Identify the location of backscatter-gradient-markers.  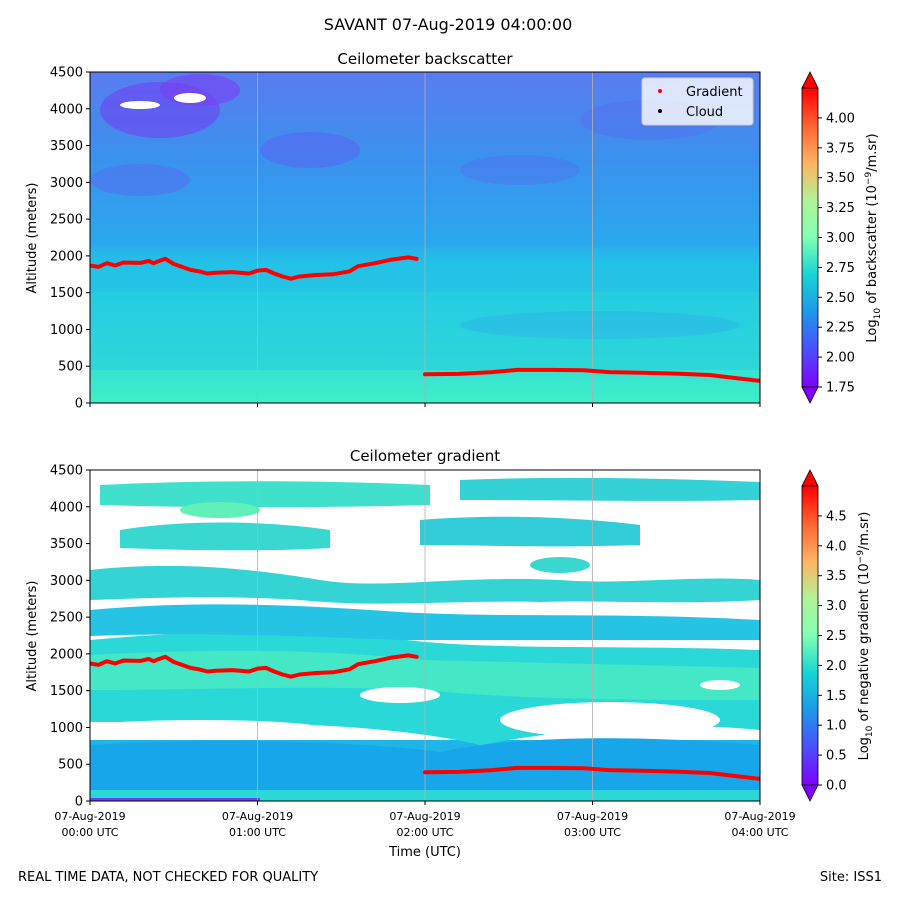
(425, 319).